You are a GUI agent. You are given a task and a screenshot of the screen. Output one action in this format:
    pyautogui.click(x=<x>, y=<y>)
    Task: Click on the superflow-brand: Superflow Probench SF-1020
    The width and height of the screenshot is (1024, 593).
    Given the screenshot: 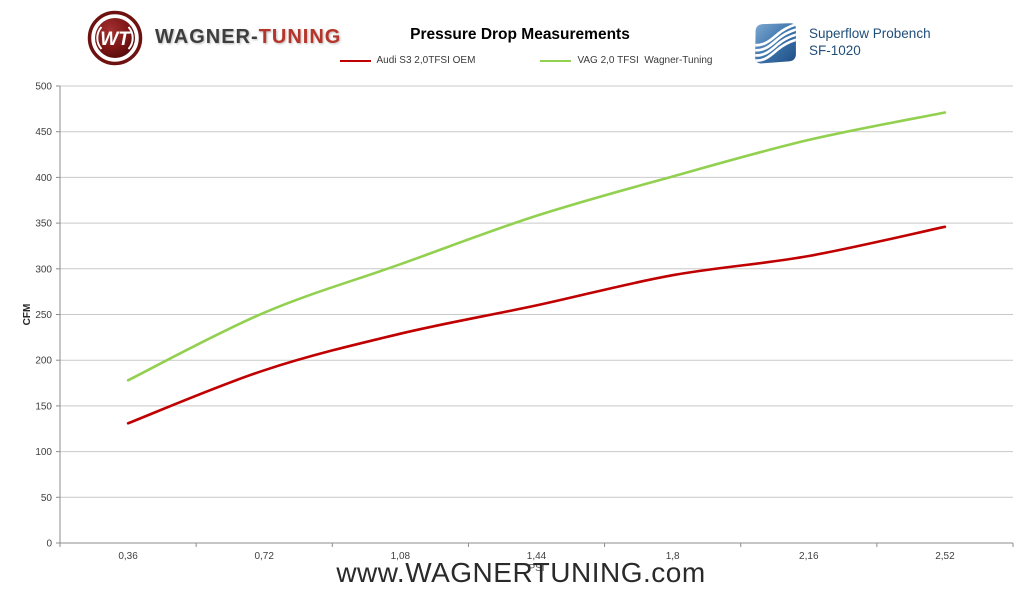 What is the action you would take?
    pyautogui.click(x=841, y=43)
    